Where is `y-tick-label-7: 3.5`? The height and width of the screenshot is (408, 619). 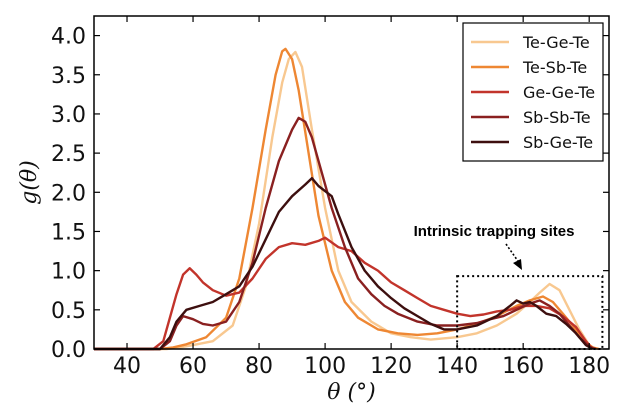 y-tick-label-7: 3.5 is located at coordinates (68, 76).